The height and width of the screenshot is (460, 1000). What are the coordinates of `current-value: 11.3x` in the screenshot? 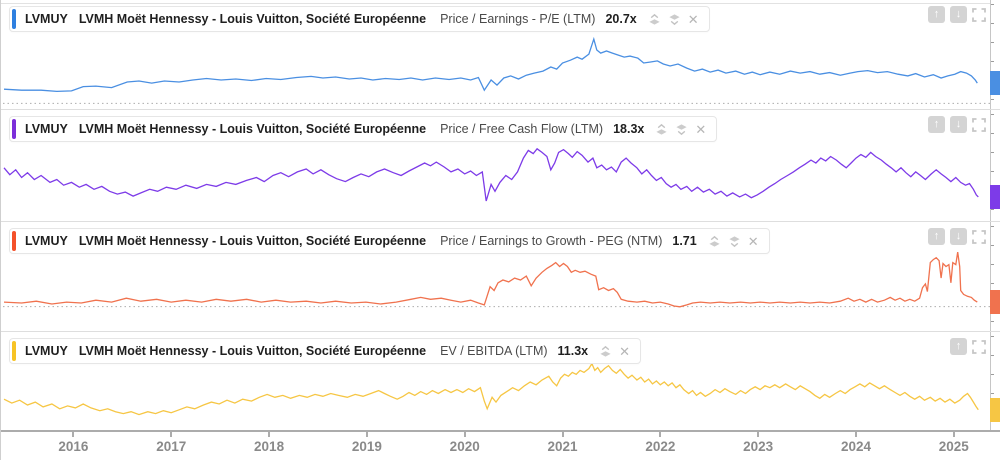 It's located at (573, 351).